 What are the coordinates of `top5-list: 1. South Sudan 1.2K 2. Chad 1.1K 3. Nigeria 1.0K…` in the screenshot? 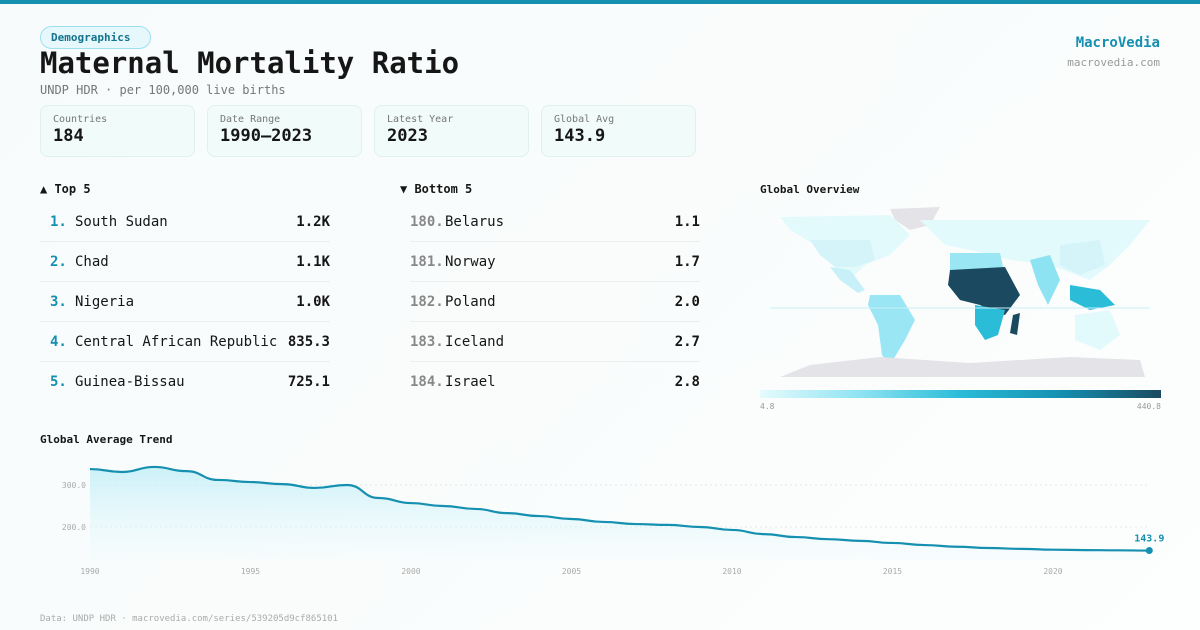 It's located at (185, 302).